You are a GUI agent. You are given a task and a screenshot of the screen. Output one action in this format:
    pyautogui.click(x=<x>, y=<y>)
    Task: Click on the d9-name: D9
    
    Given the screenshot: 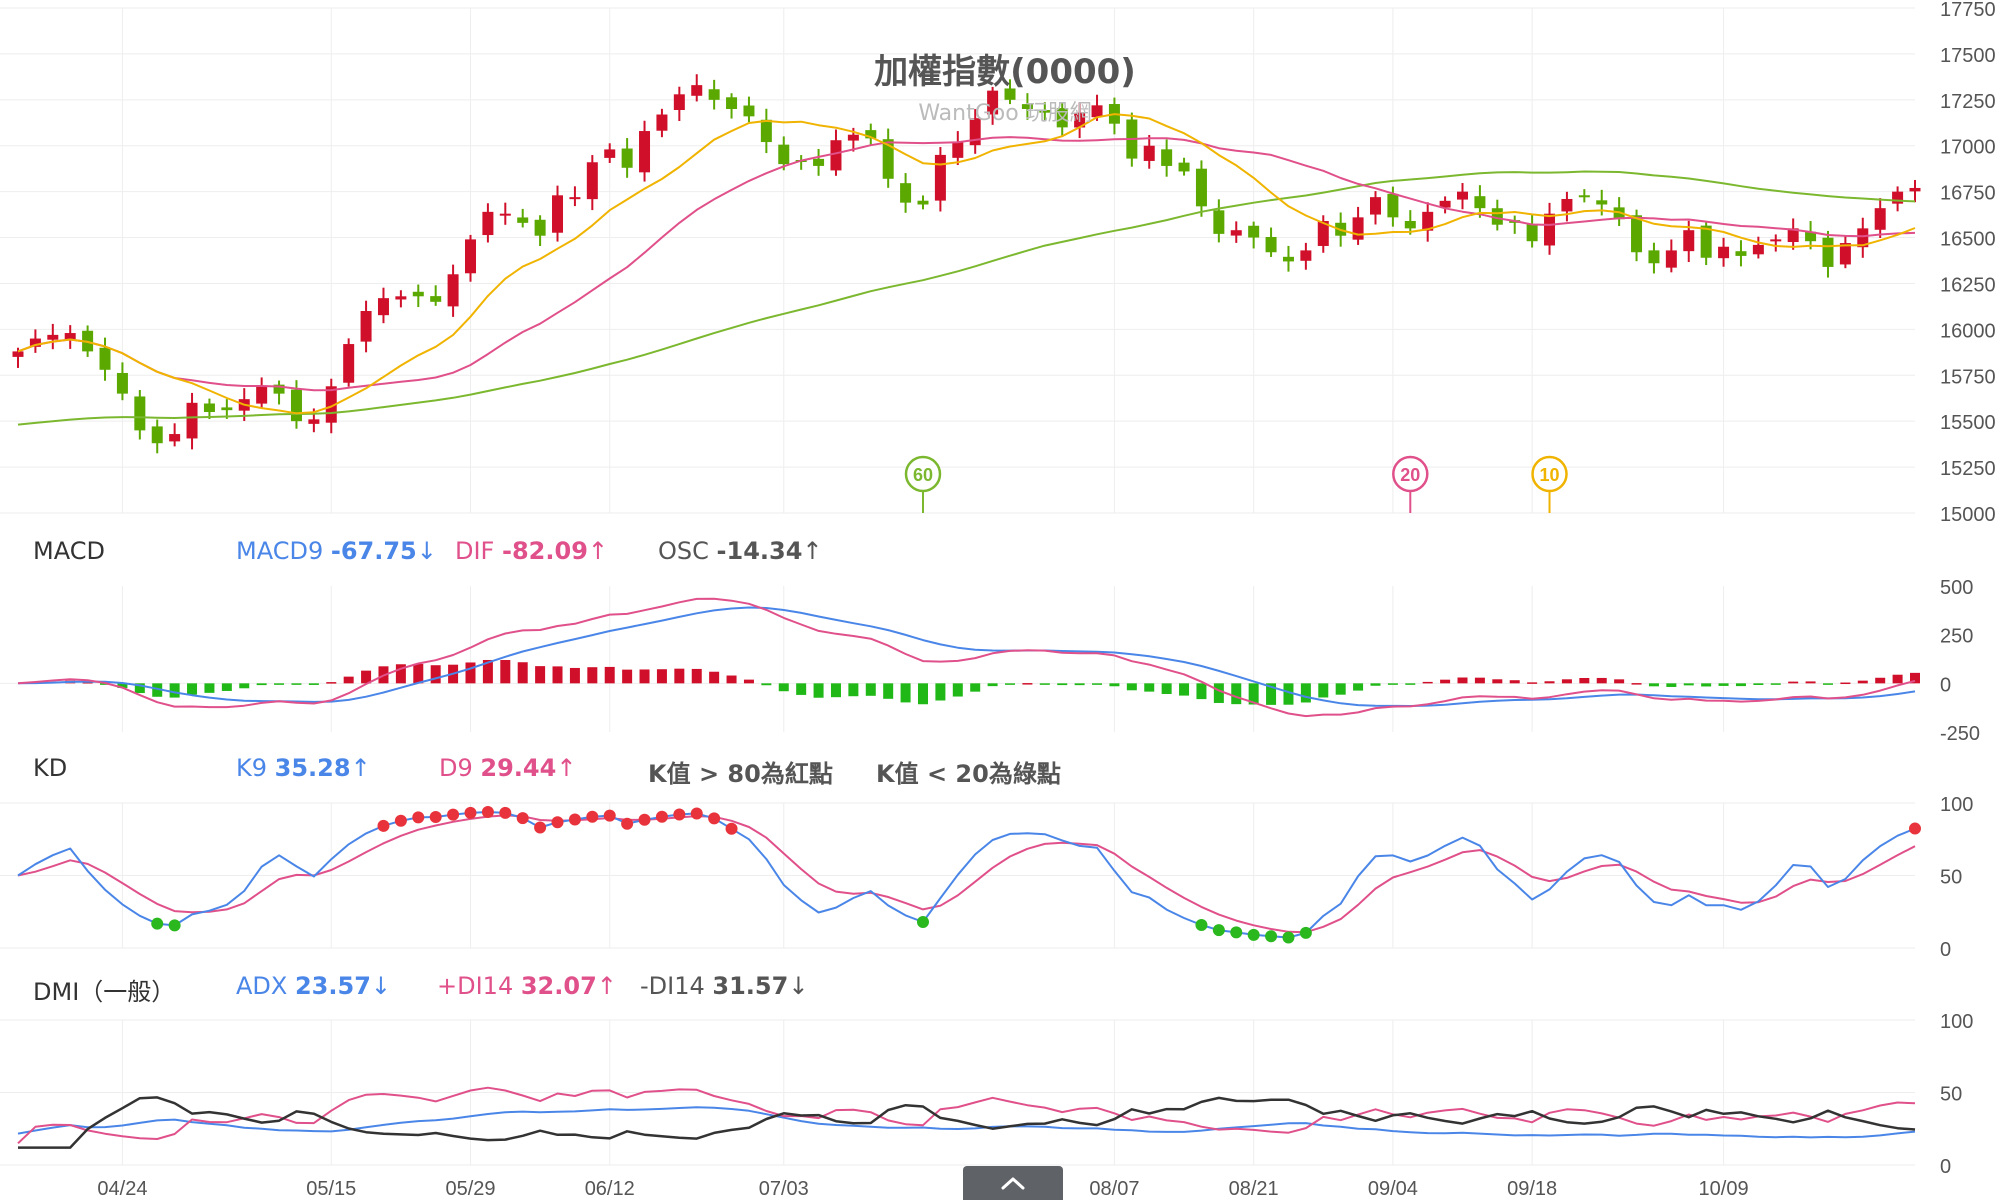 What is the action you would take?
    pyautogui.click(x=456, y=768)
    